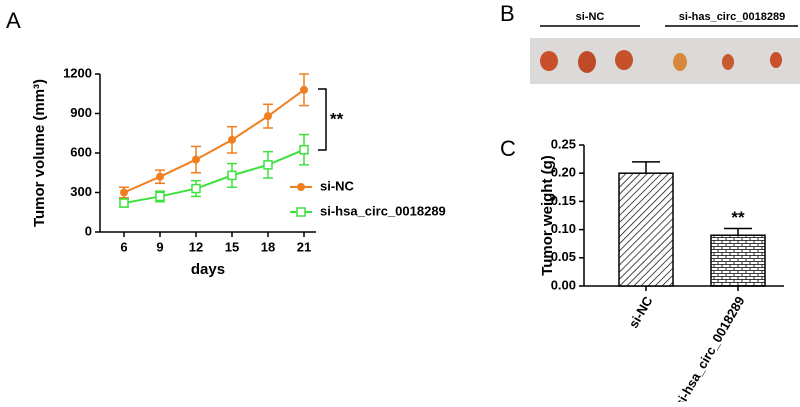  What do you see at coordinates (732, 17) in the screenshot?
I see `group-label: si-has_circ_0018289` at bounding box center [732, 17].